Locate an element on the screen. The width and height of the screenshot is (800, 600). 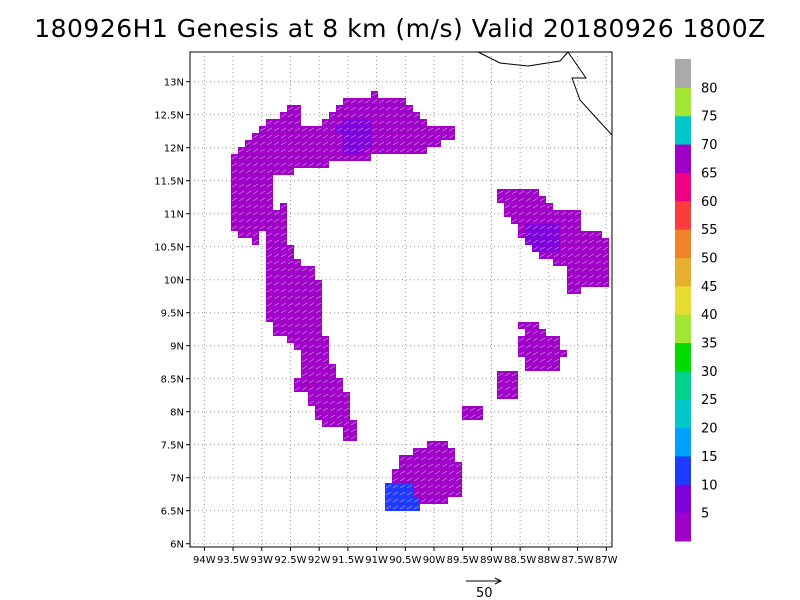
y-tick-label: 9N is located at coordinates (177, 347).